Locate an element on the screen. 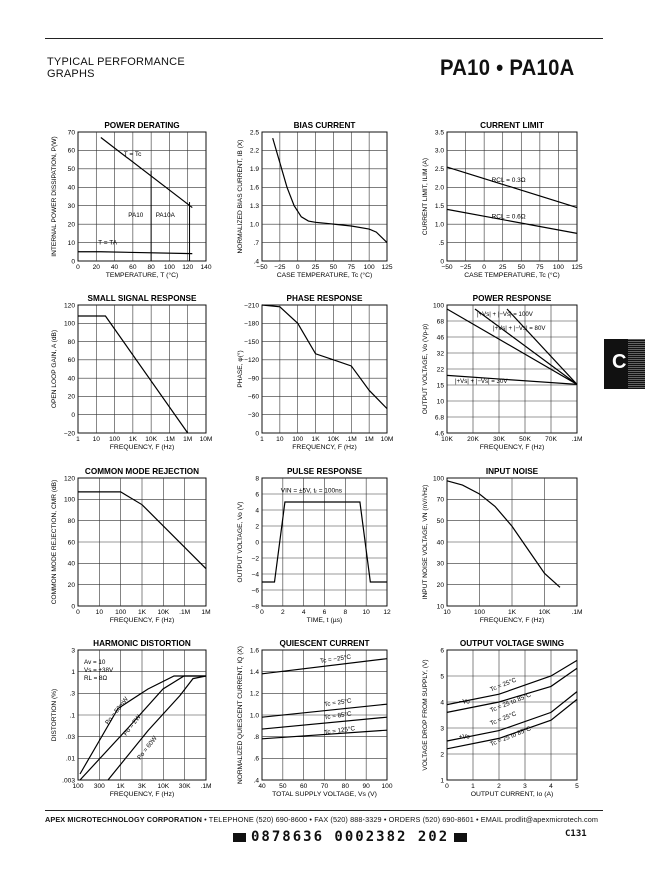 The height and width of the screenshot is (875, 645). chart-title: QUIESCENT CURRENT is located at coordinates (324, 643).